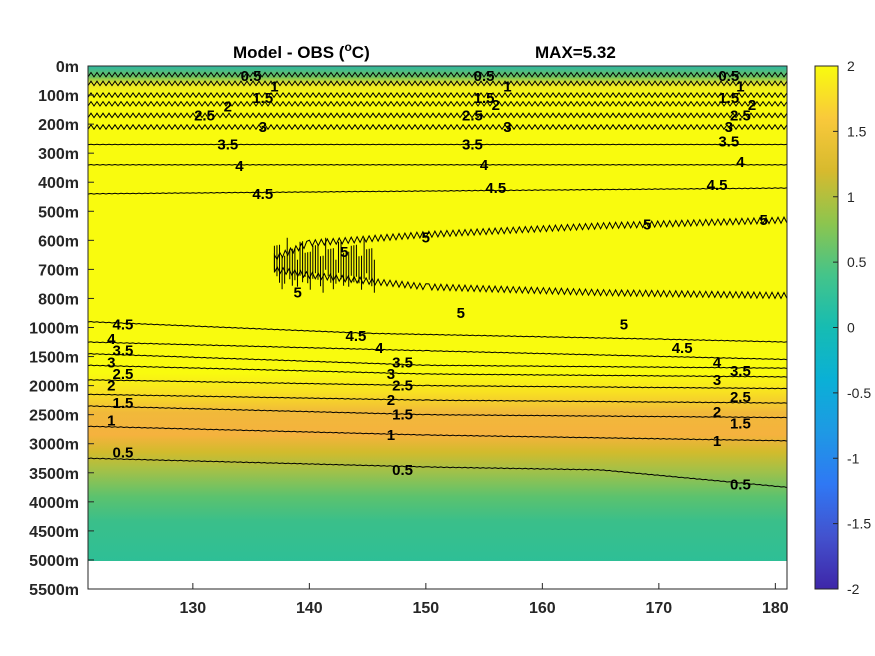 This screenshot has width=875, height=656. Describe the element at coordinates (192, 608) in the screenshot. I see `x-tick-label: 130` at that location.